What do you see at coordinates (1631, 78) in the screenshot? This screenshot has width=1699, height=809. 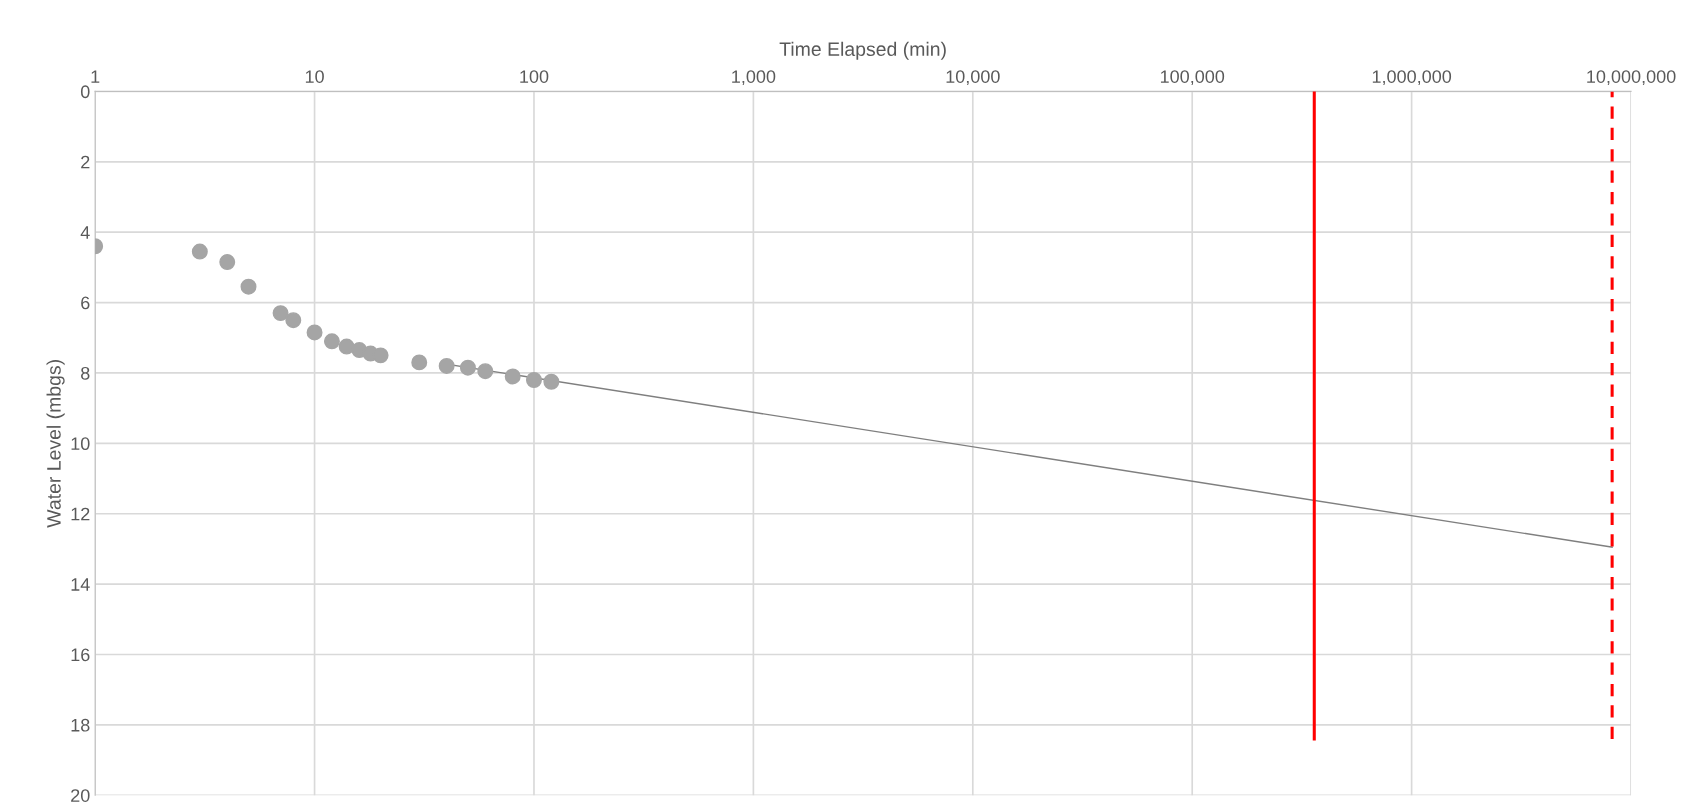 I see `x-tick-label: 10,000,000` at bounding box center [1631, 78].